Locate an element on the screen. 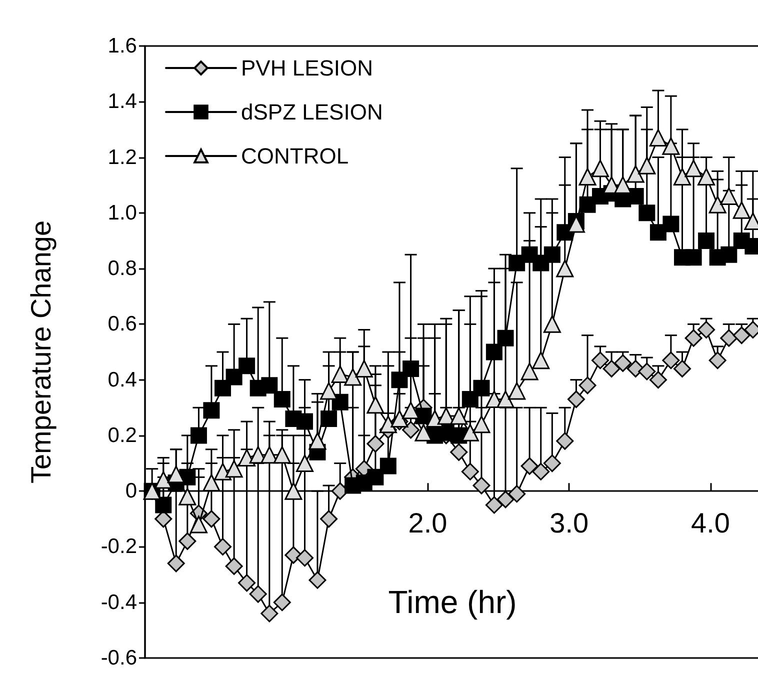 Image resolution: width=758 pixels, height=673 pixels. y-tick-label: 1.6 is located at coordinates (122, 46).